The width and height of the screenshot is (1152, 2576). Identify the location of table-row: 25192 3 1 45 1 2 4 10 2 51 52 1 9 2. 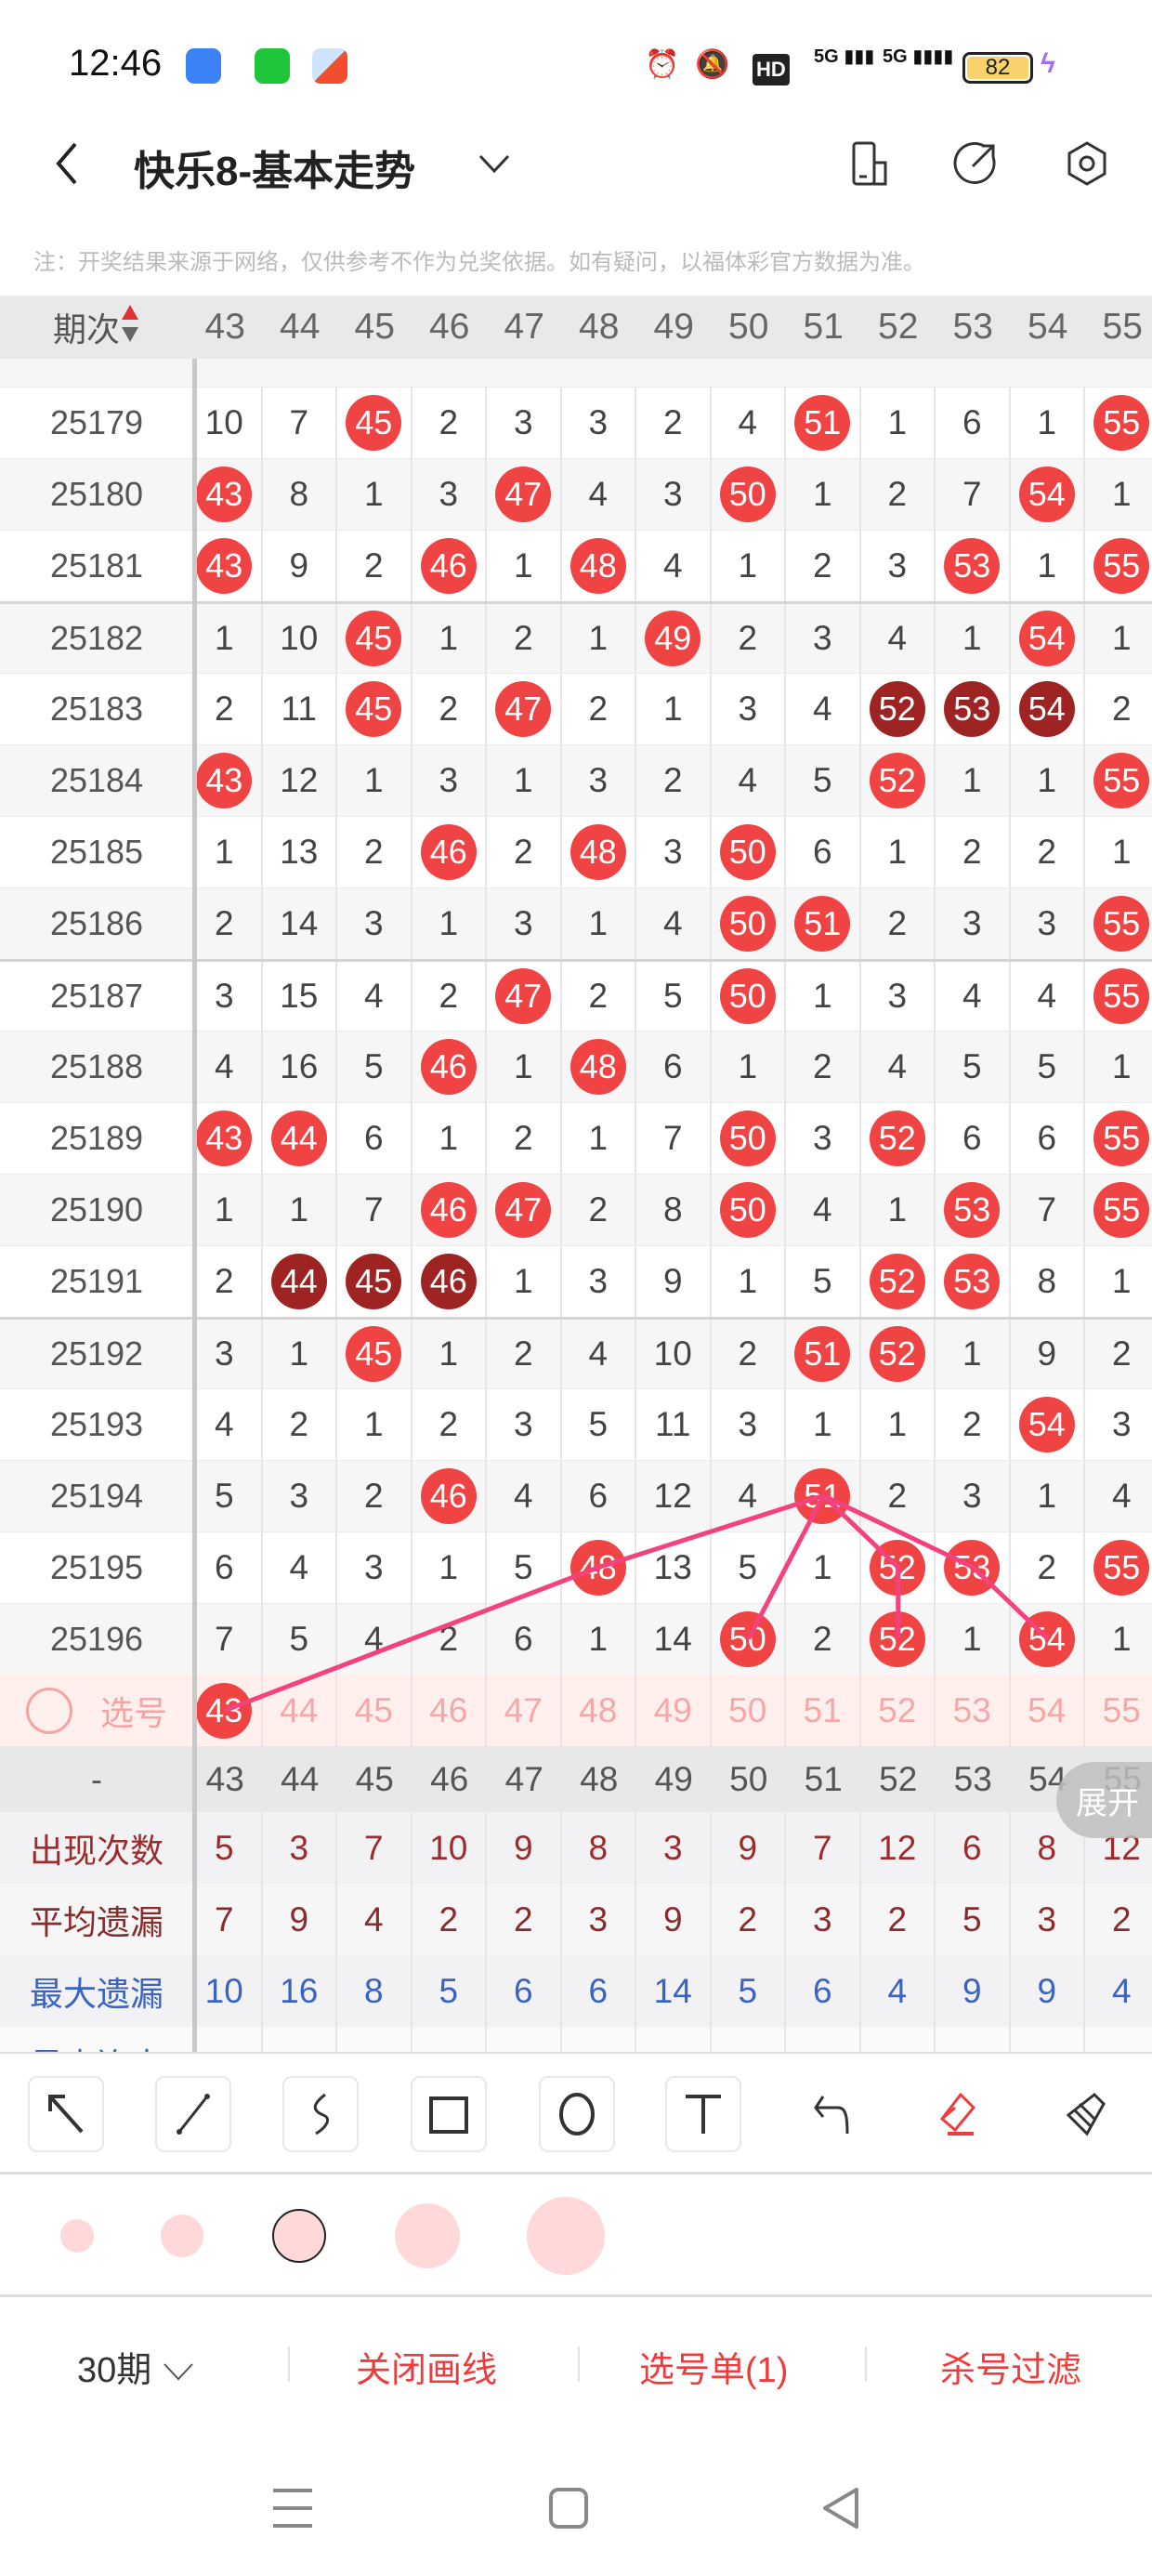
(576, 1352).